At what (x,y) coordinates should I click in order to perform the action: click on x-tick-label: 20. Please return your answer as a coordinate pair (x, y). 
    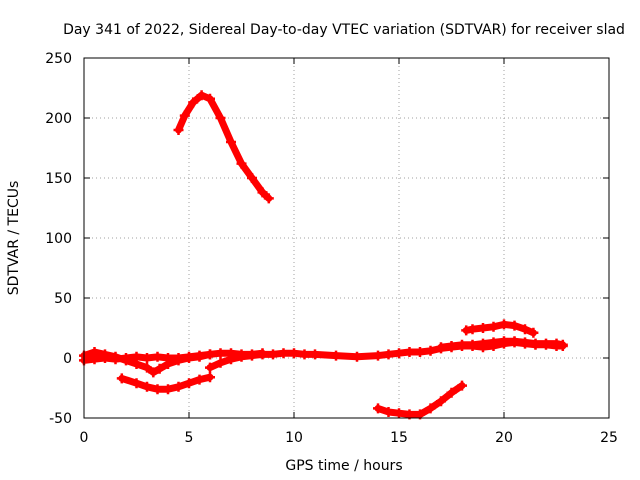
    Looking at the image, I should click on (504, 438).